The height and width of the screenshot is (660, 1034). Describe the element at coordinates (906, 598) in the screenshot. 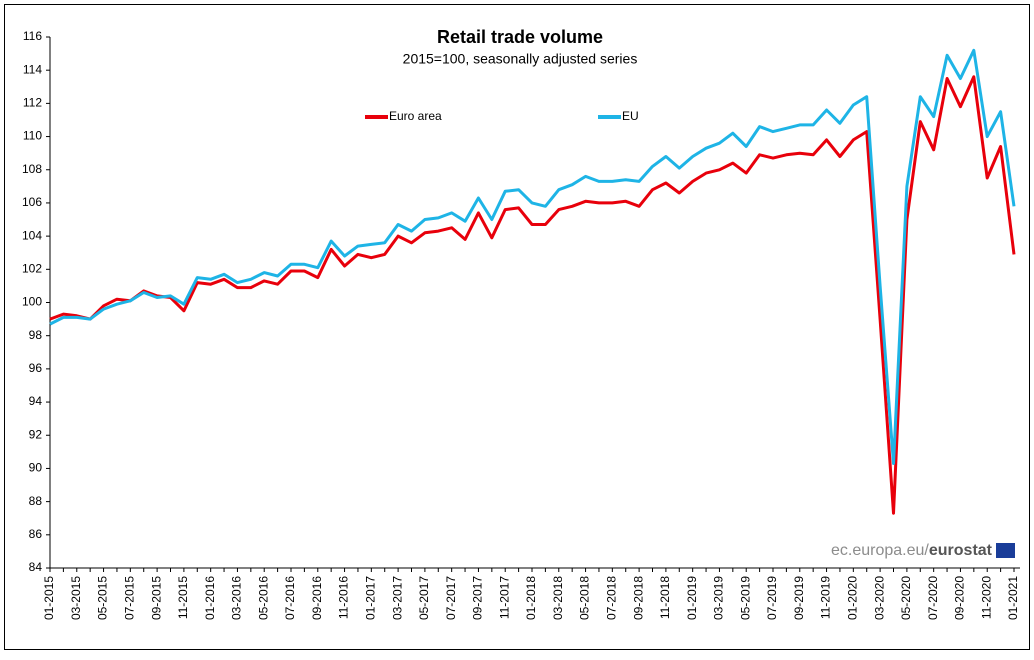

I see `x-tick-label: 05-2020` at that location.